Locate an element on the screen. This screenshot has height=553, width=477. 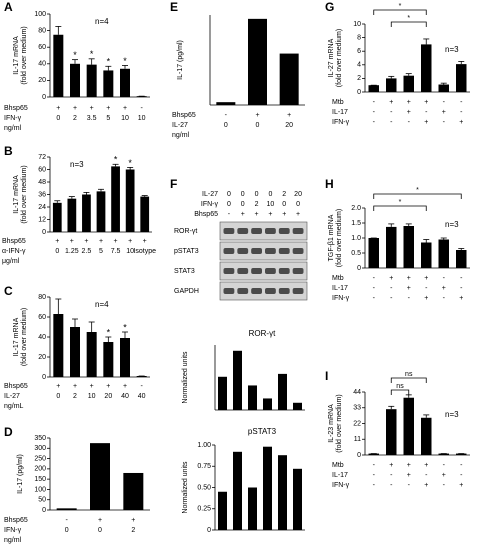
y-tick-label: 300 is located at coordinates (40, 448).